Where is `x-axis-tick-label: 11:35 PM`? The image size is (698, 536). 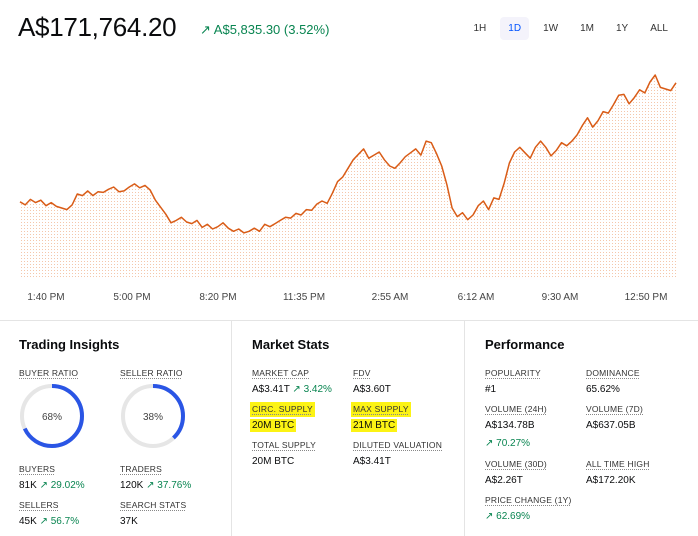 x-axis-tick-label: 11:35 PM is located at coordinates (304, 297).